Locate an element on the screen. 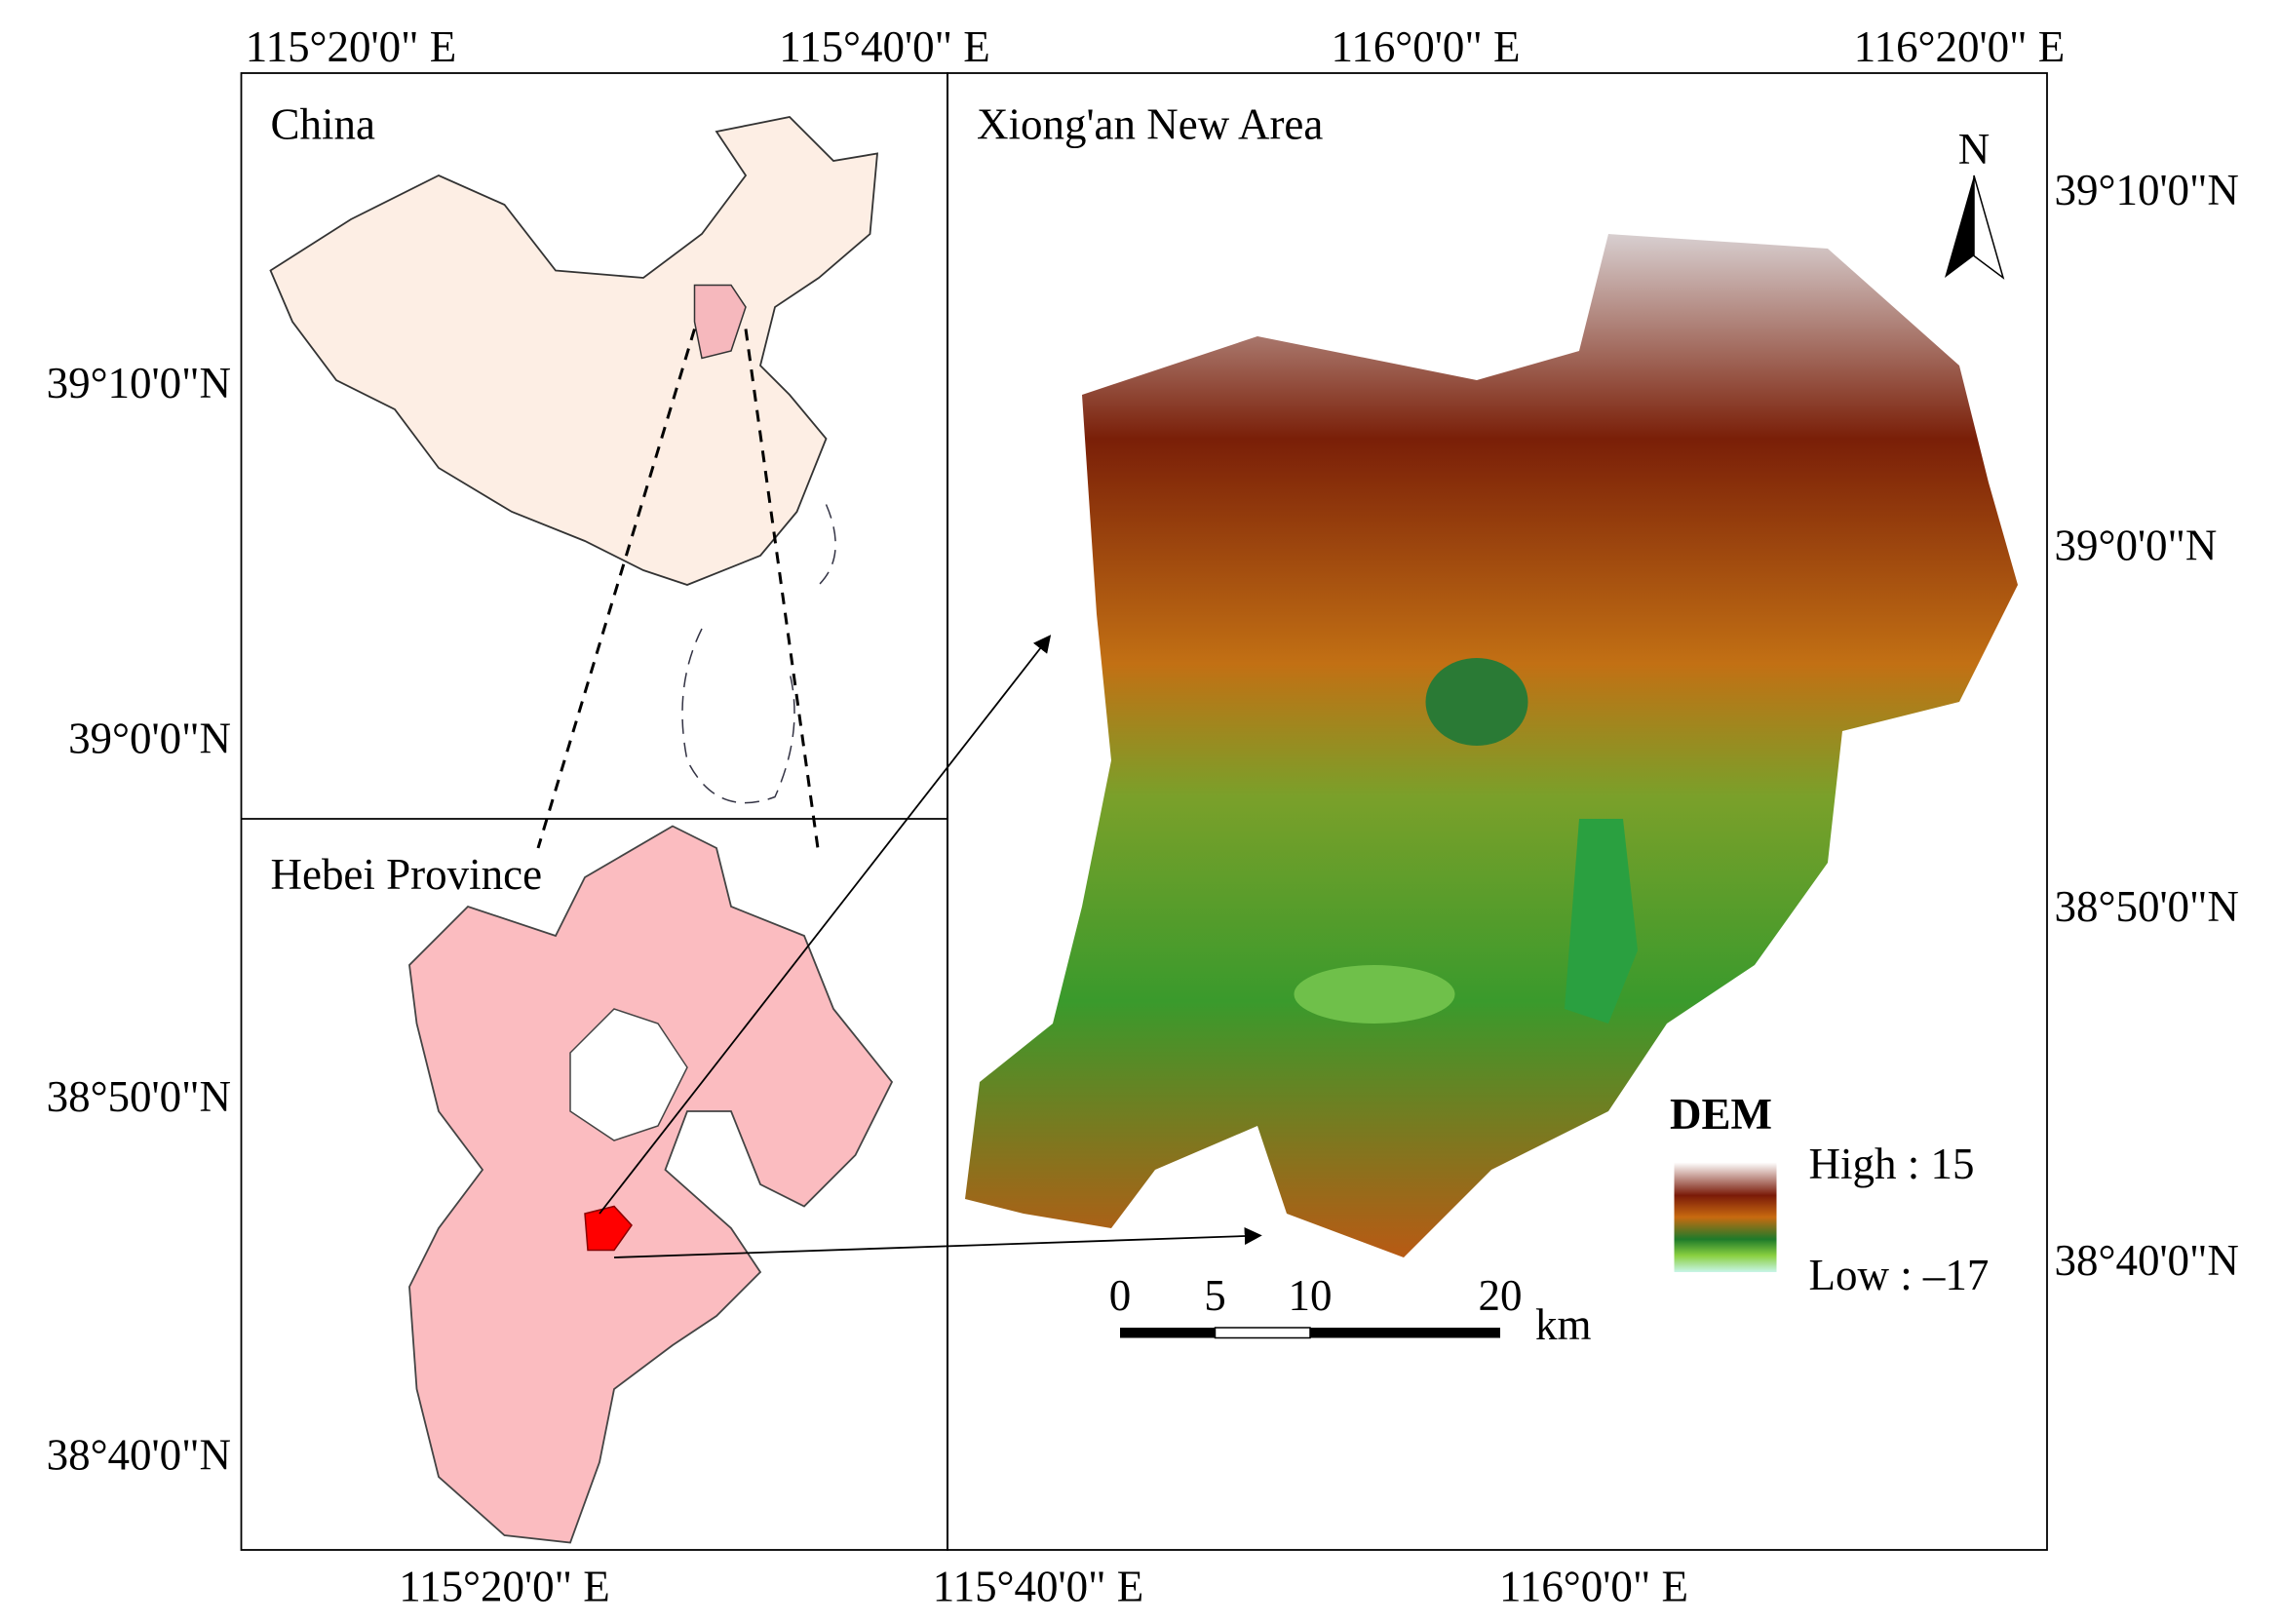  north-label: N is located at coordinates (1974, 150).